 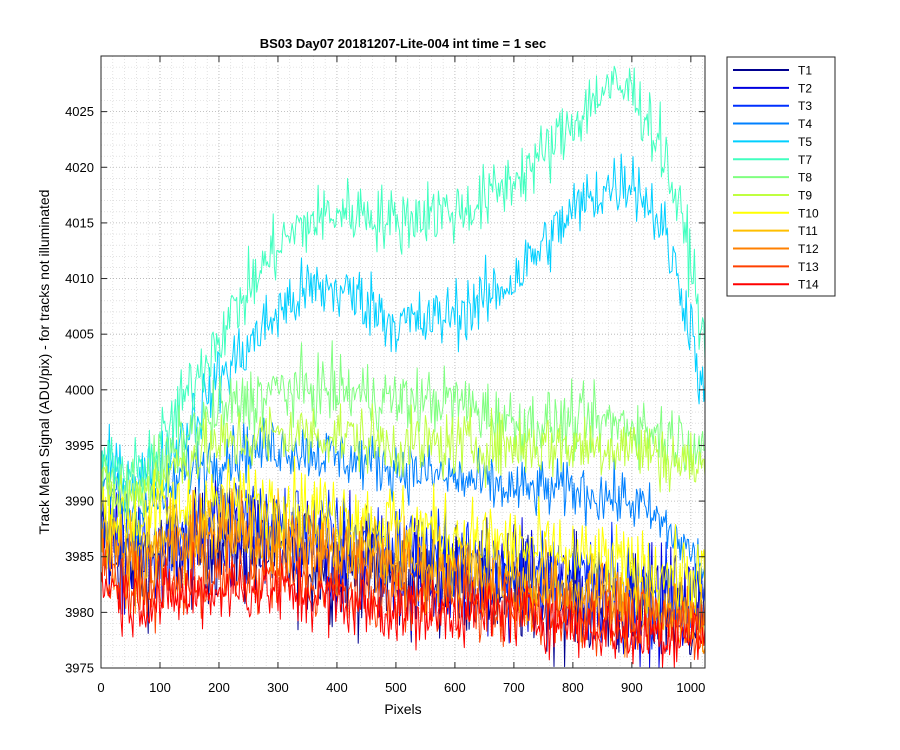 What do you see at coordinates (805, 178) in the screenshot?
I see `legend-label-T8: T8` at bounding box center [805, 178].